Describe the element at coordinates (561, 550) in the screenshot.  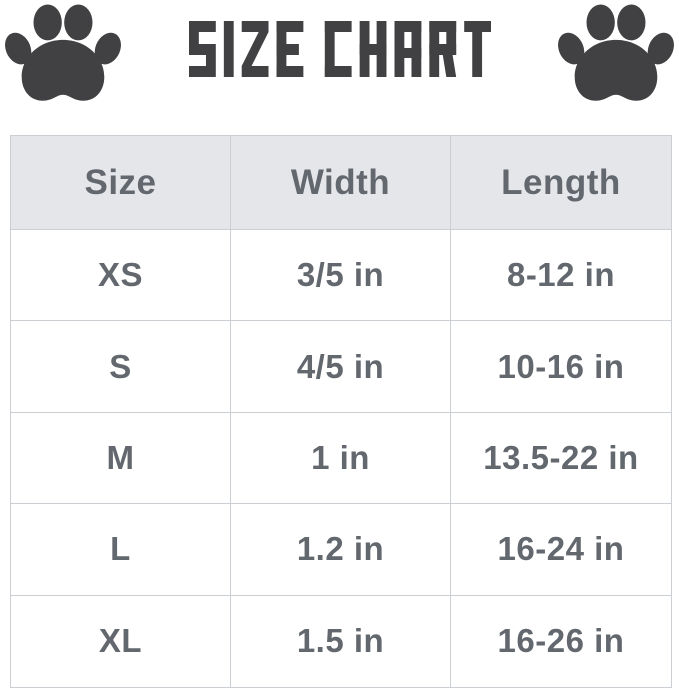
I see `cell-length-l: 16-24 in` at that location.